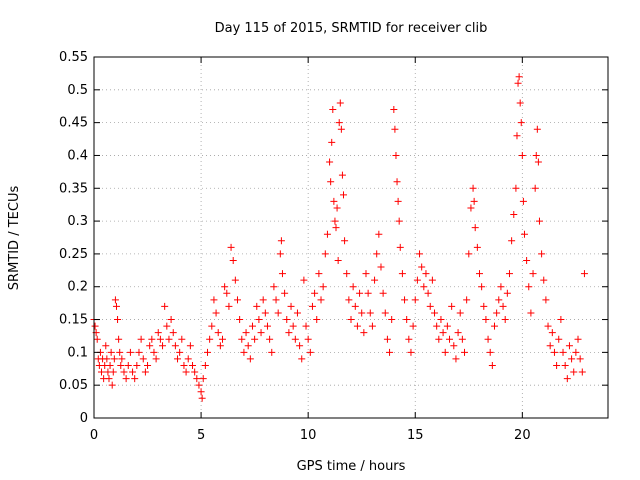 The height and width of the screenshot is (480, 640). Describe the element at coordinates (522, 435) in the screenshot. I see `x-tick-label: 20` at that location.